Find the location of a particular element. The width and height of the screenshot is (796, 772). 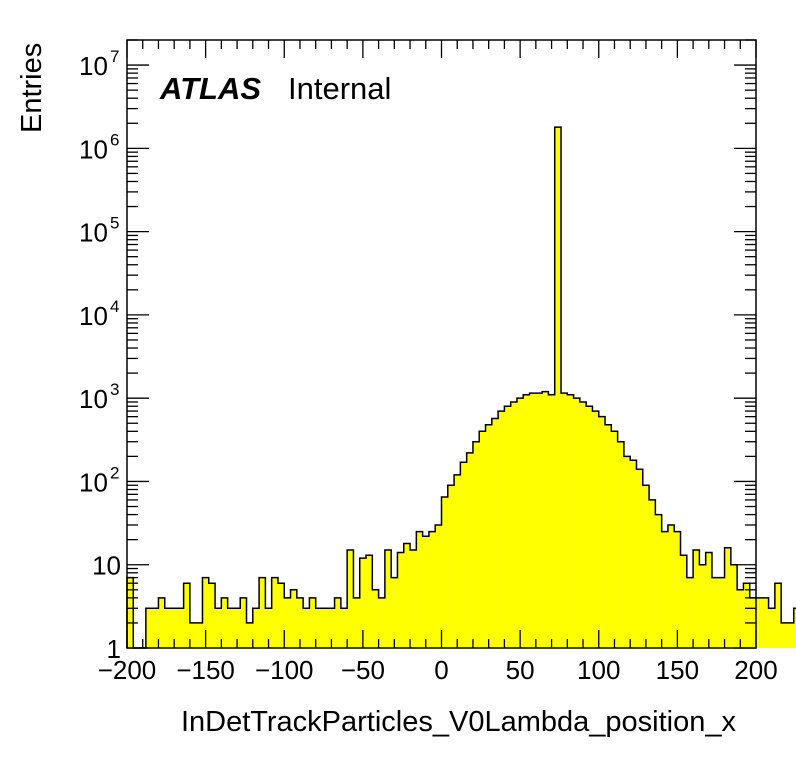

x-tick-label: 50 is located at coordinates (520, 670).